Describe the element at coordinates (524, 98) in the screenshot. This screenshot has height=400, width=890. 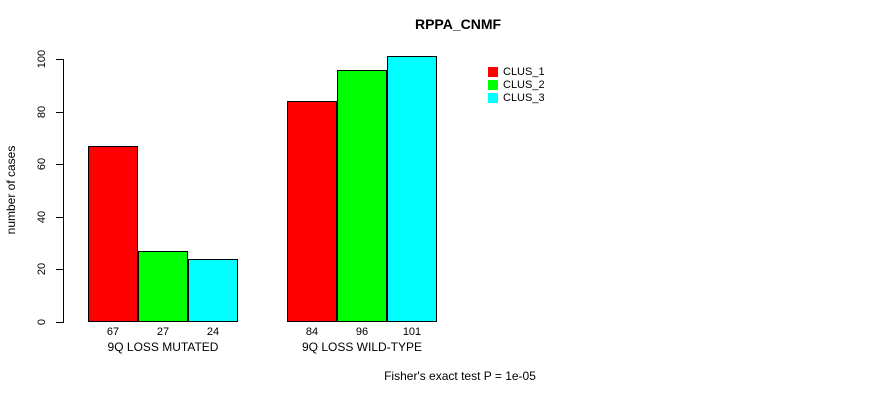
I see `legend-label-clus_3: CLUS_3` at that location.